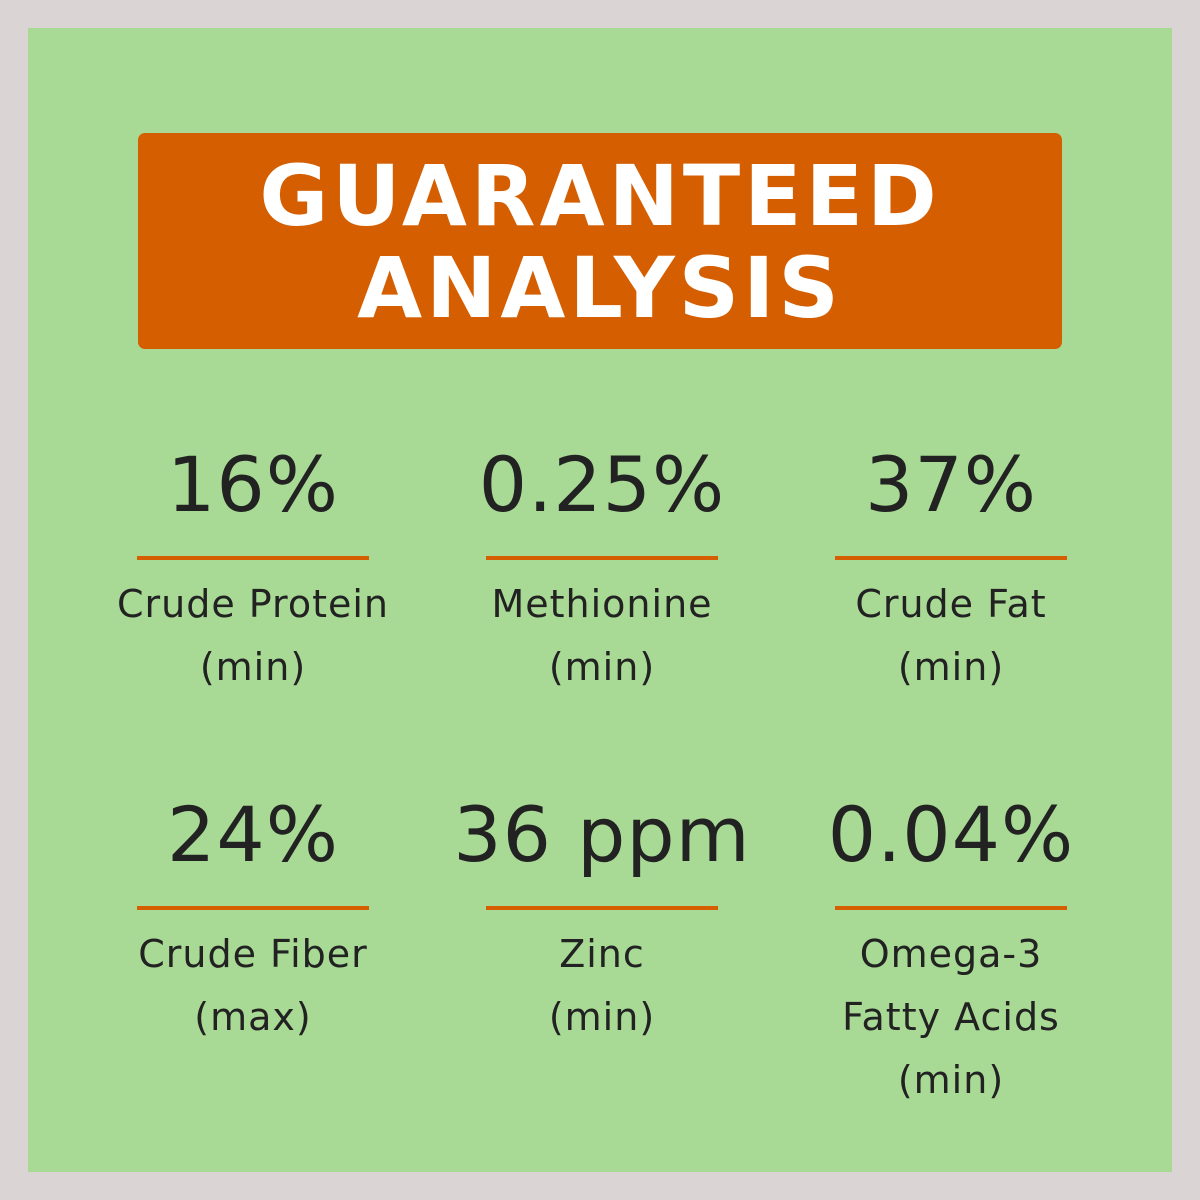 The image size is (1200, 1200). What do you see at coordinates (951, 604) in the screenshot?
I see `nutrient-label: Crude Fat` at bounding box center [951, 604].